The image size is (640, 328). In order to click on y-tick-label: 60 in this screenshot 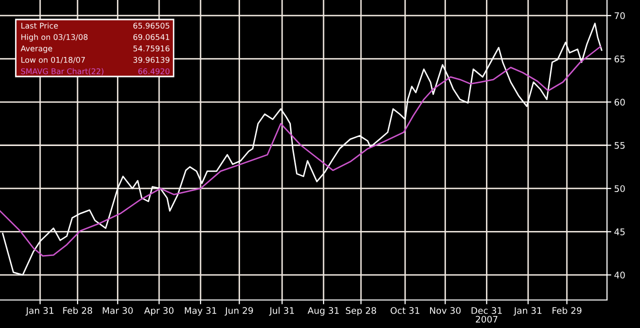, I will do `click(619, 102)`.